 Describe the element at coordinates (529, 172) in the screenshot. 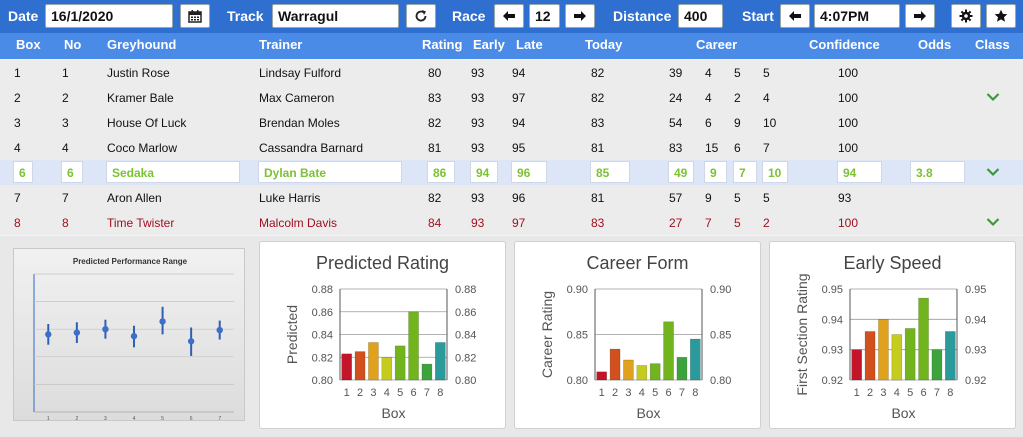

I see `cell-late: 96` at that location.